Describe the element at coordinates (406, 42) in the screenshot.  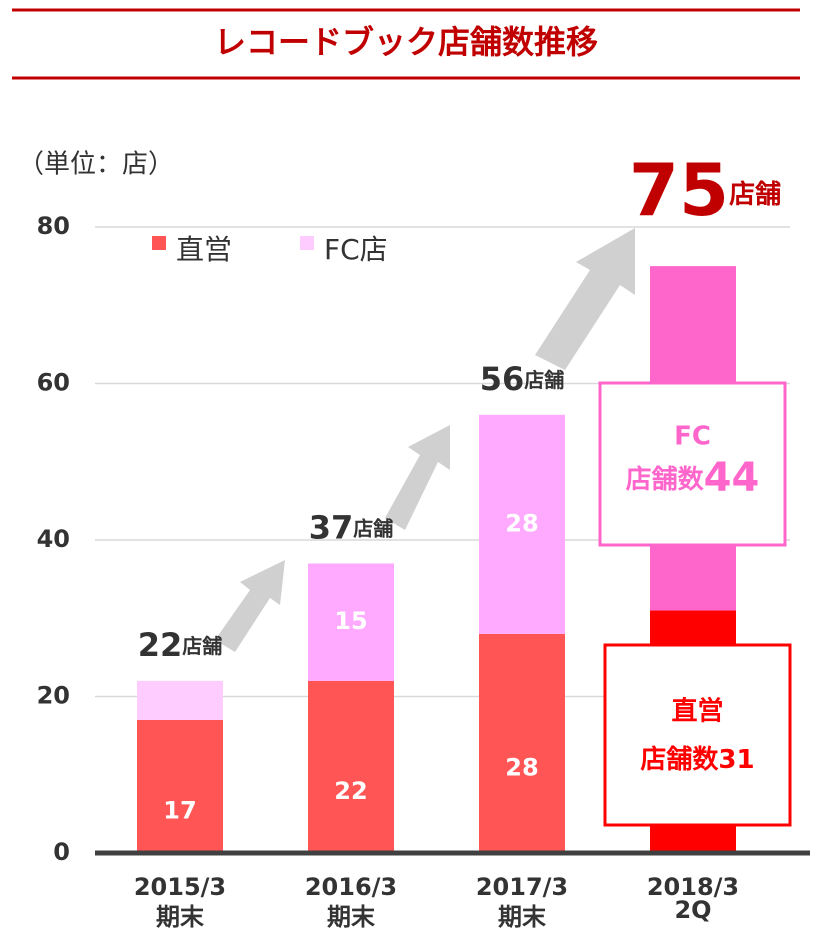
I see `chart-title: レコードブック店舗数推移` at that location.